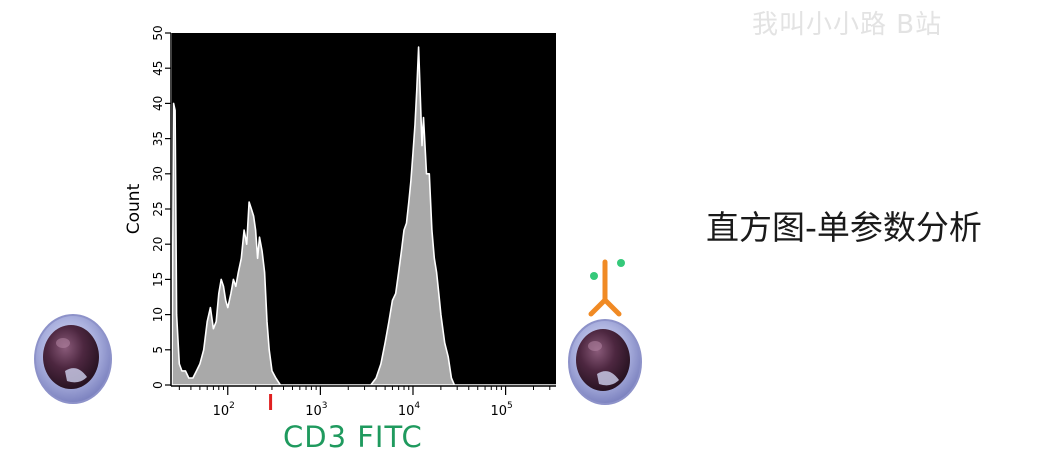 The image size is (1053, 458). What do you see at coordinates (844, 227) in the screenshot?
I see `slide-title: 直方图-单参数分析` at bounding box center [844, 227].